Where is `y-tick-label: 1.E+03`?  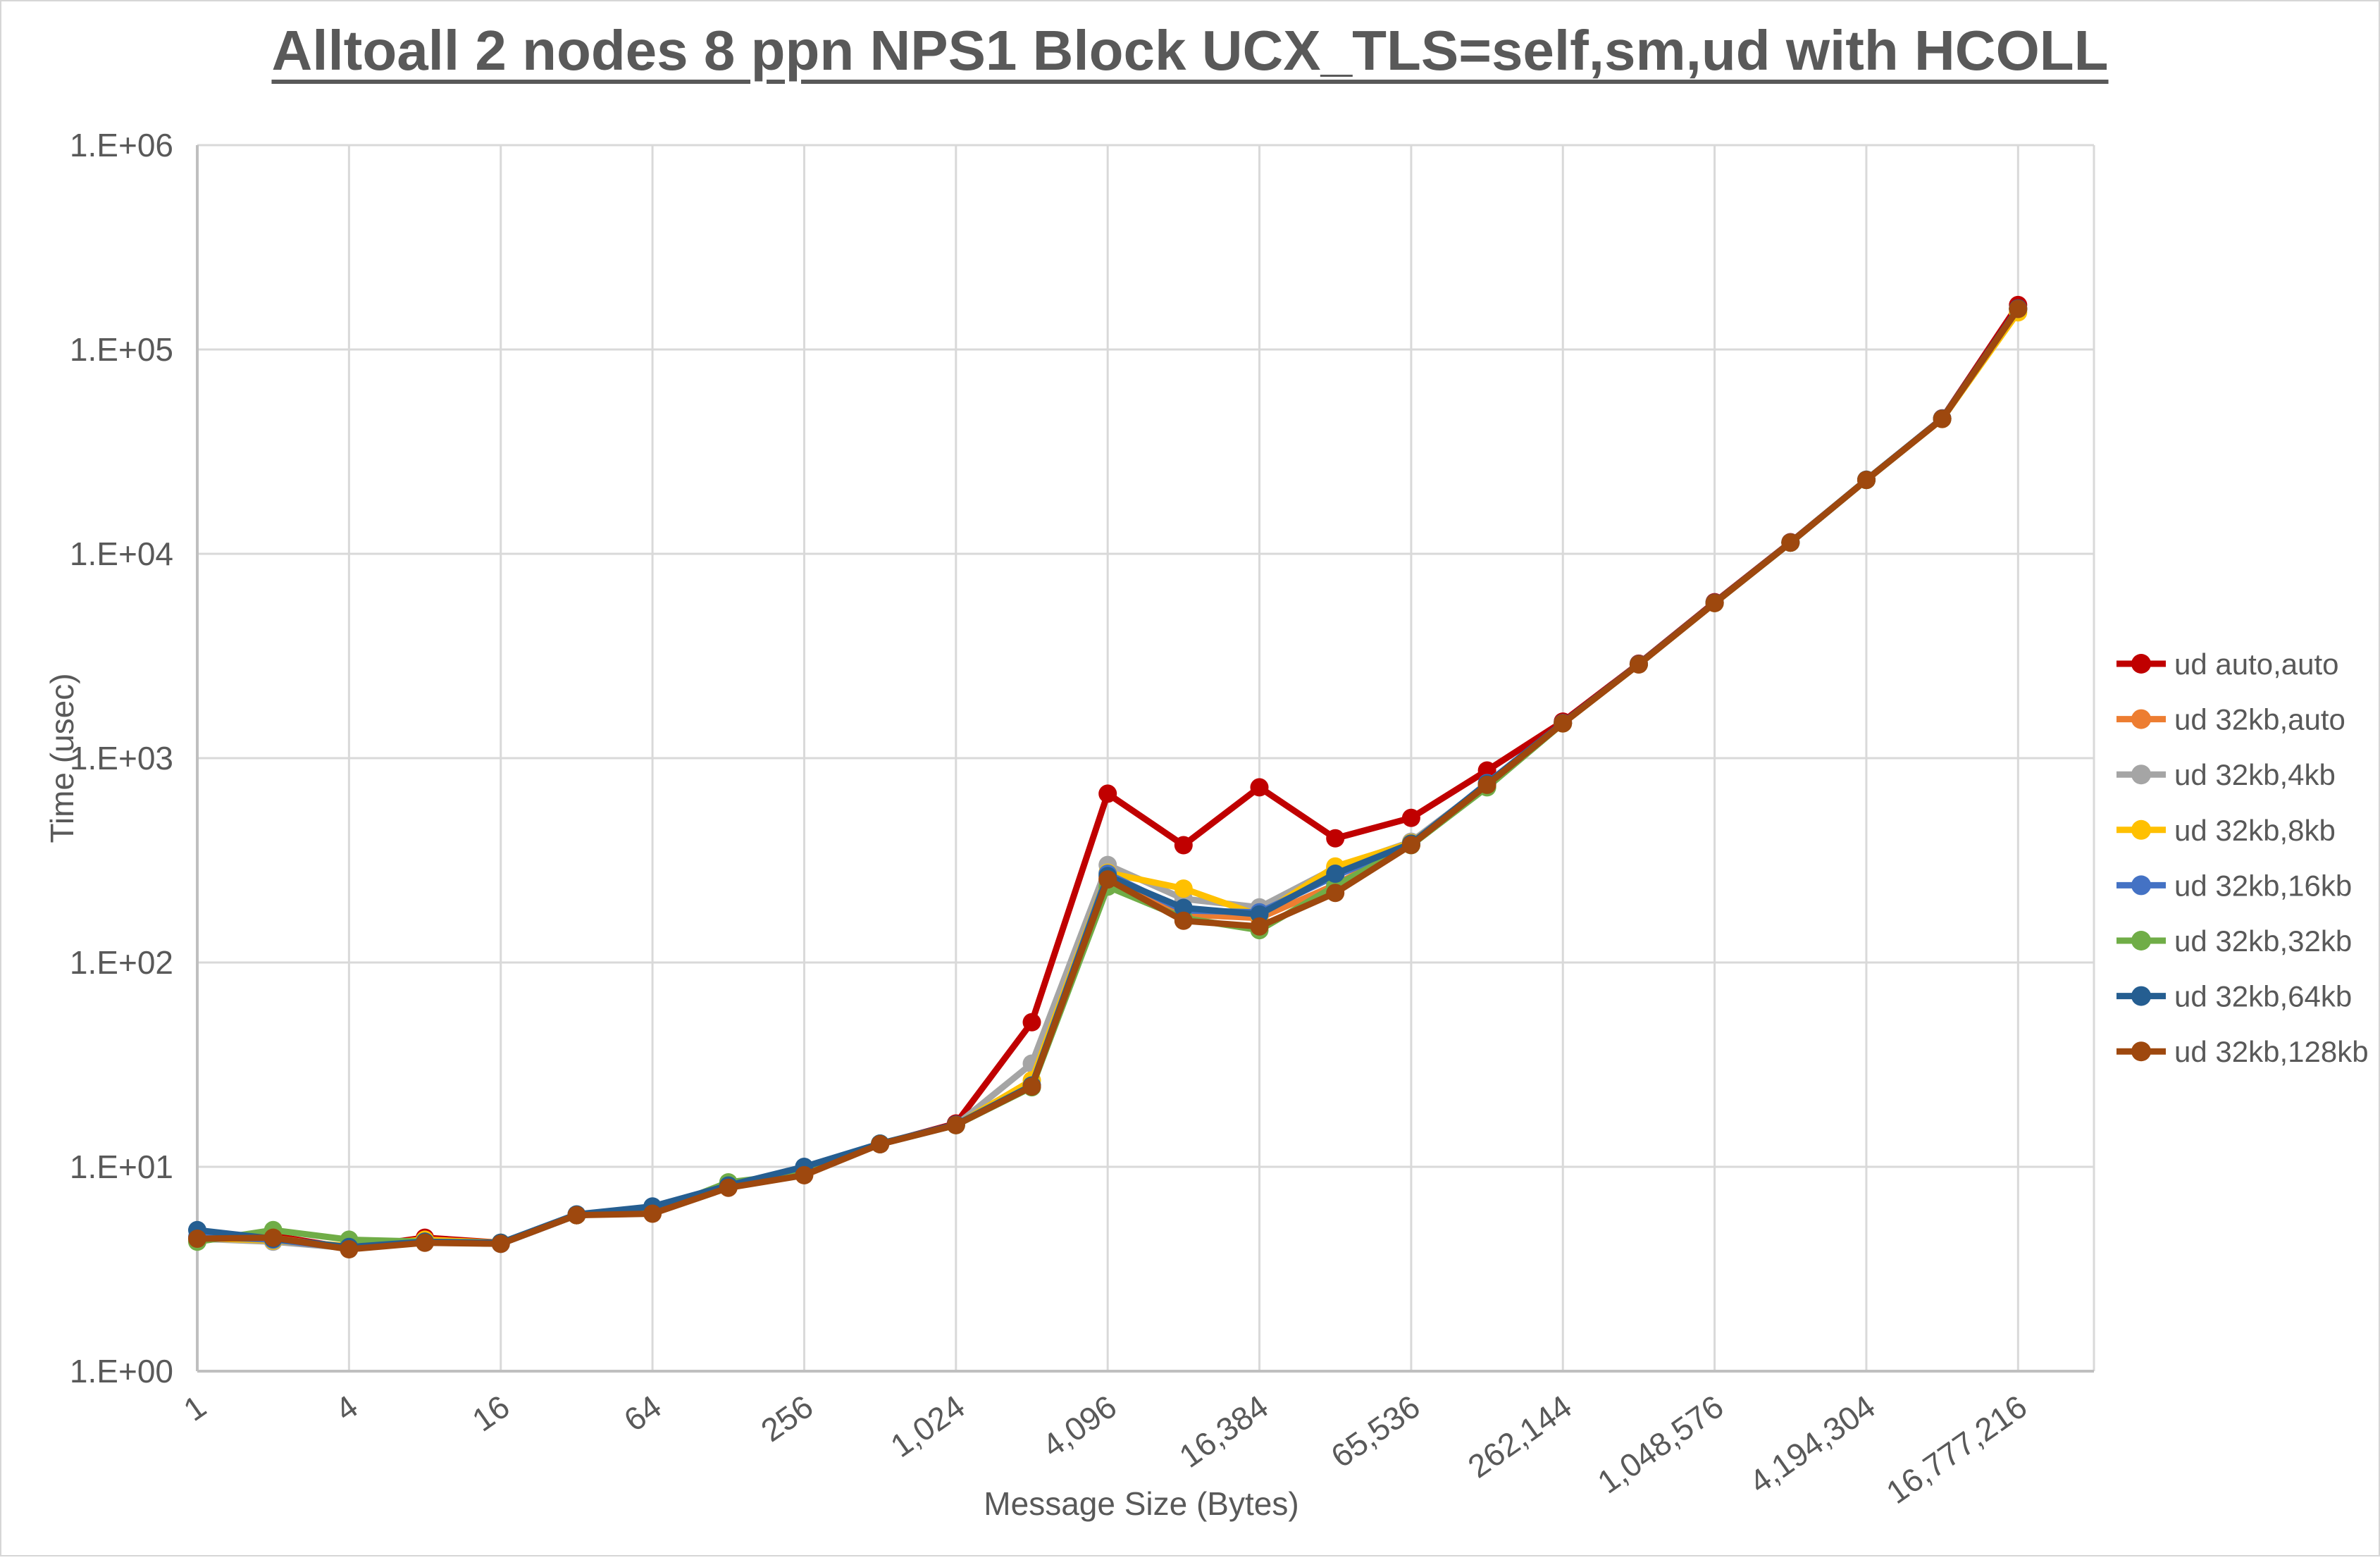 y-tick-label: 1.E+03 is located at coordinates (121, 758).